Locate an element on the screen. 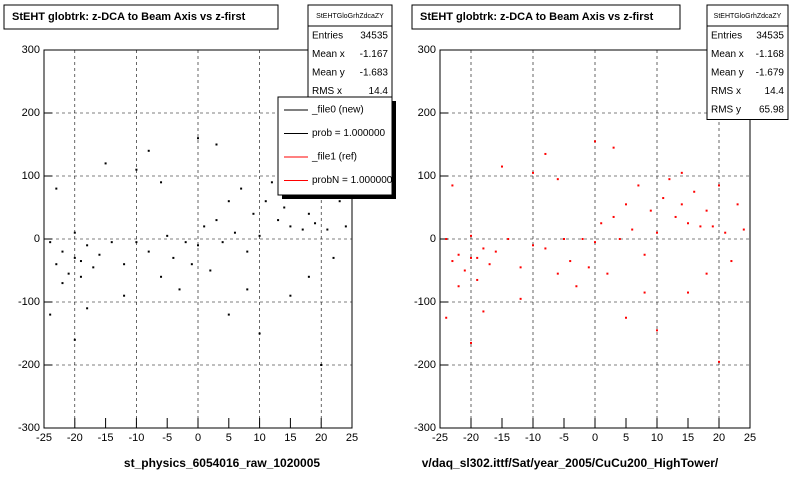 The width and height of the screenshot is (800, 480). stats-value: -1.683 is located at coordinates (374, 73).